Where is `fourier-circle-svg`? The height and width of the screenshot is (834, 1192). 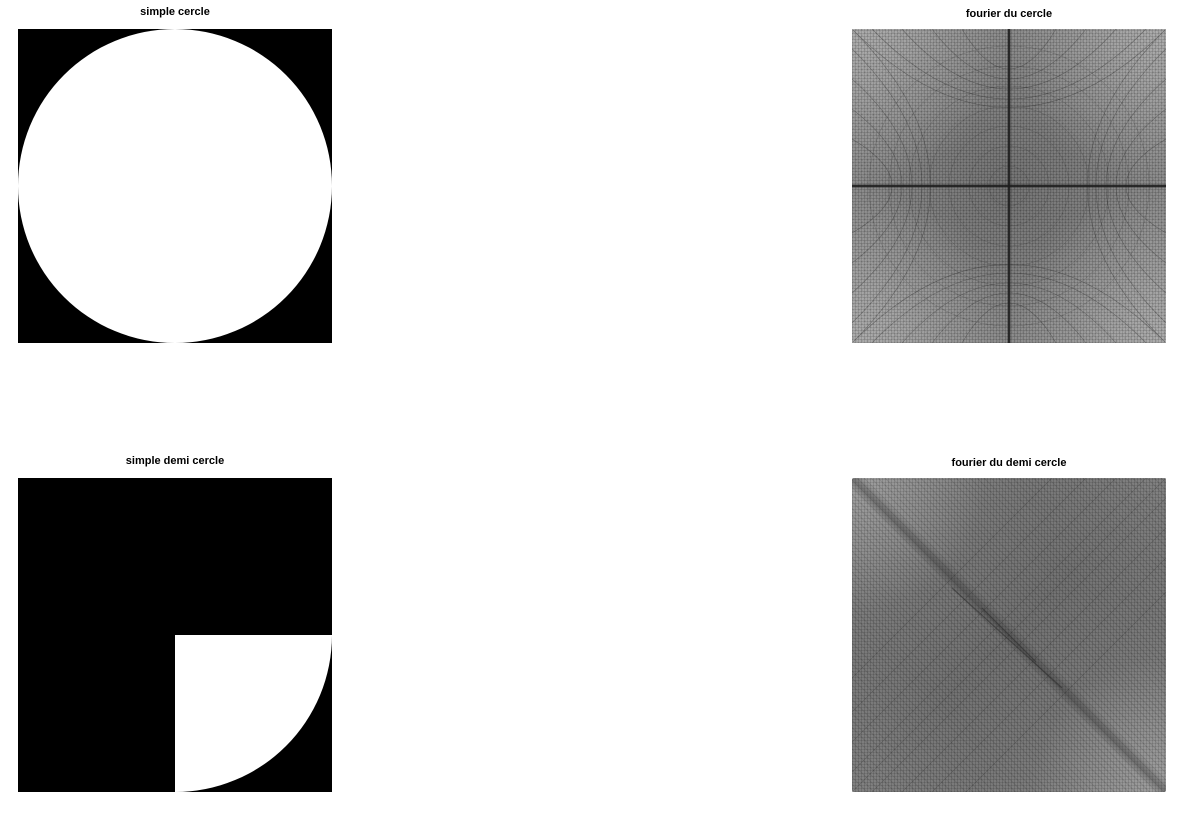 fourier-circle-svg is located at coordinates (1009, 186).